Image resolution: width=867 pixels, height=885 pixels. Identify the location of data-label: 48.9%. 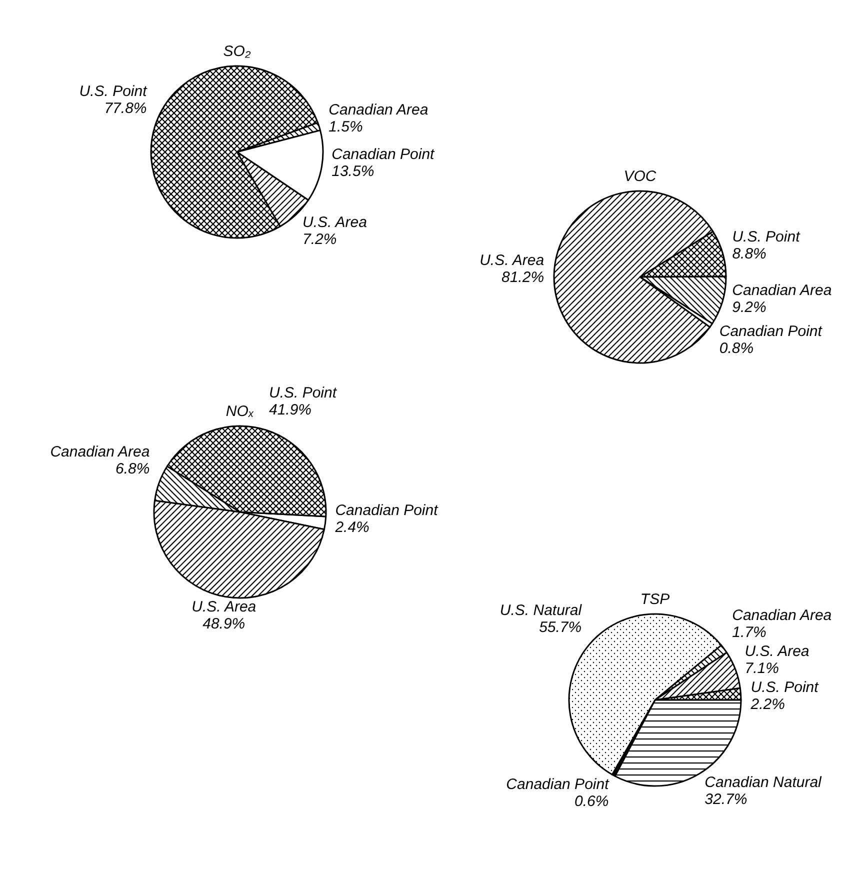
(224, 624).